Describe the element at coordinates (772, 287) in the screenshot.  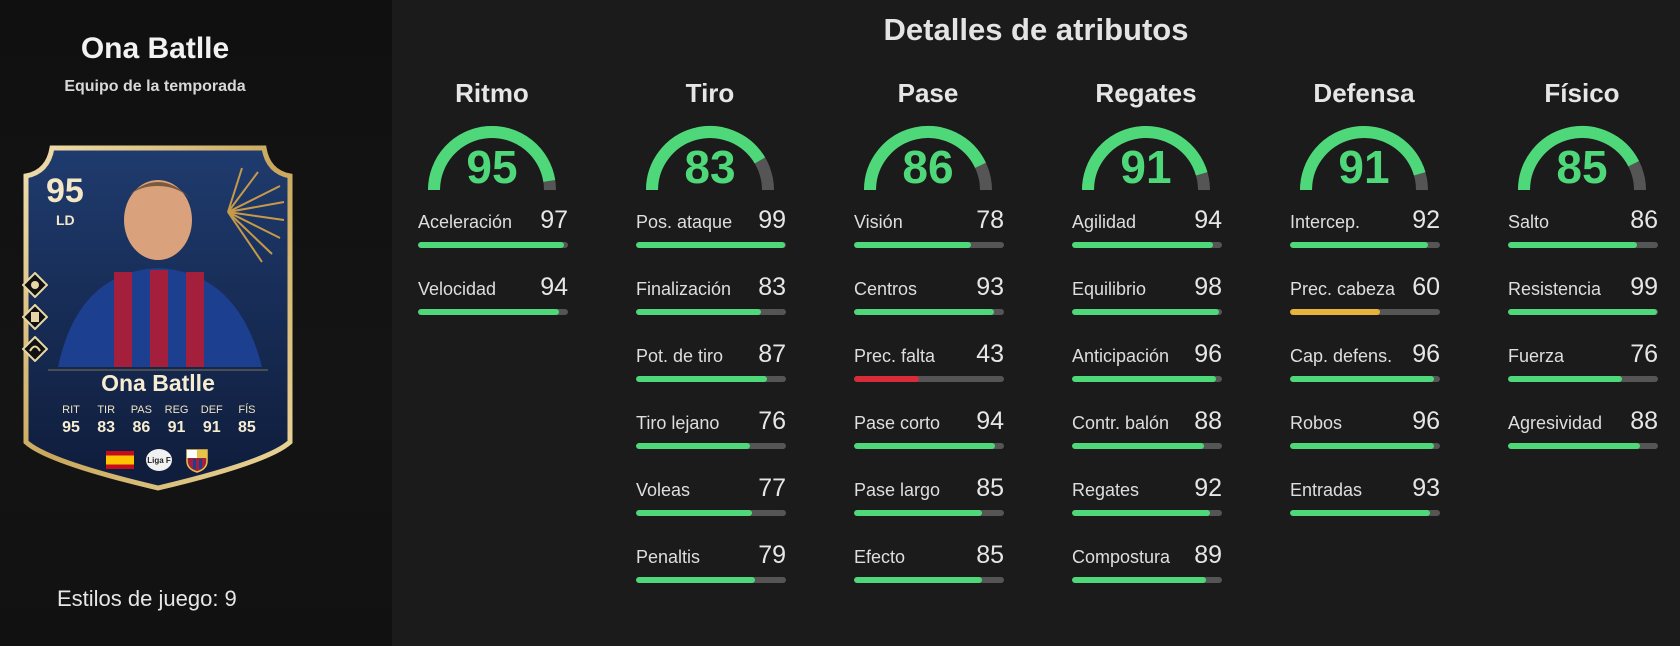
I see `attribute-value: 83` at that location.